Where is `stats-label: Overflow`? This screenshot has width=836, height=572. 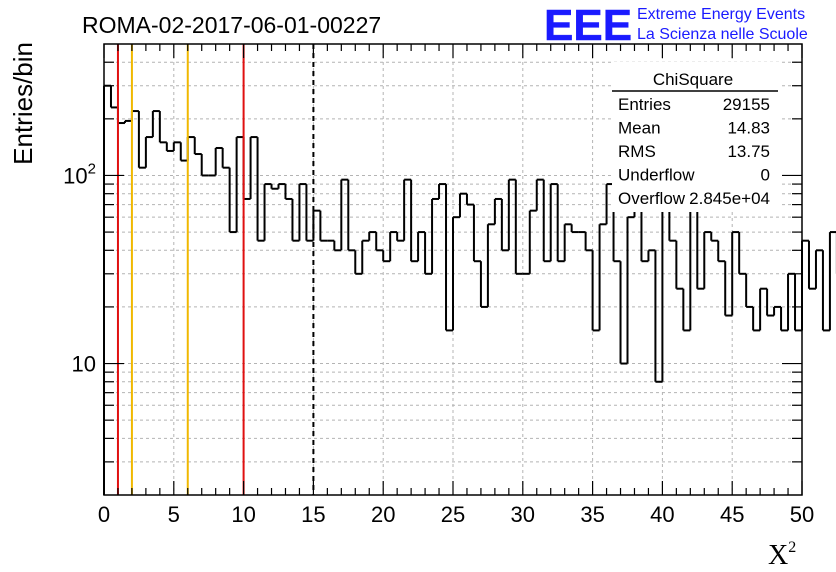 stats-label: Overflow is located at coordinates (652, 198).